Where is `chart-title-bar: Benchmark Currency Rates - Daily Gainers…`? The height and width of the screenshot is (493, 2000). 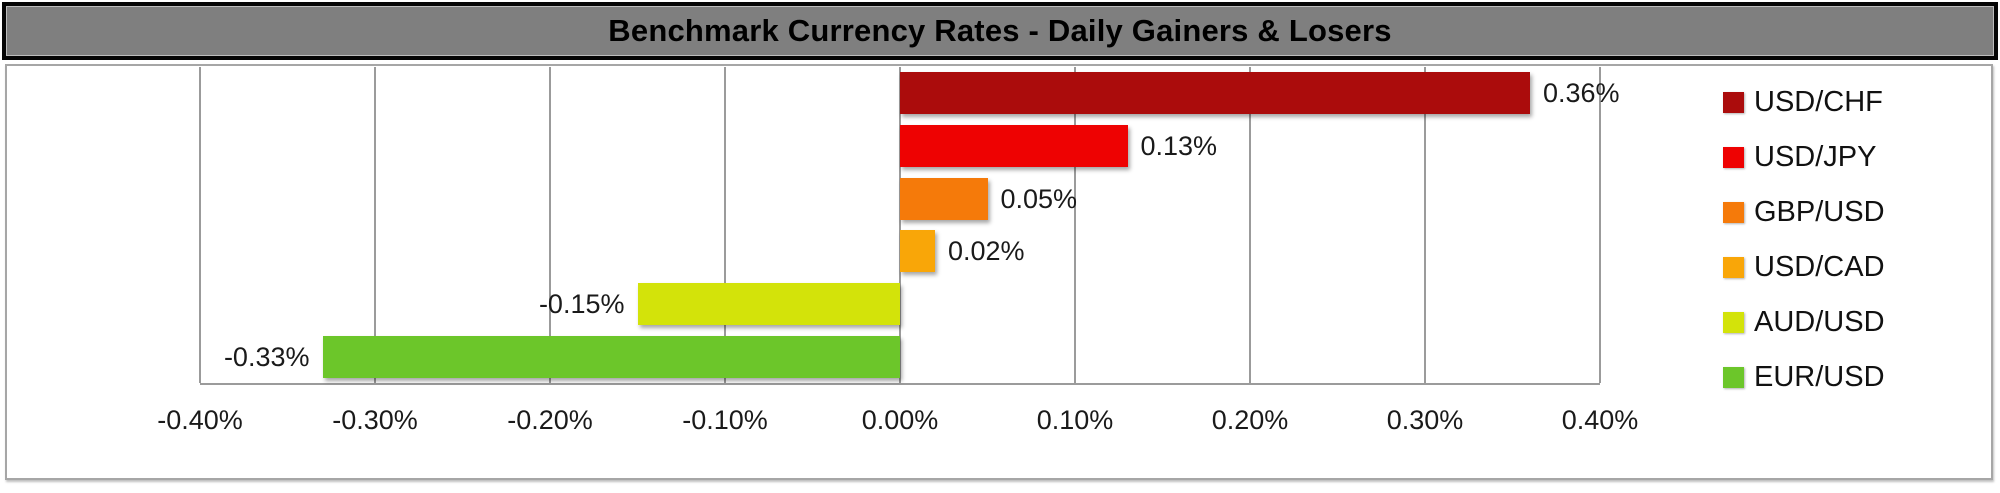 chart-title-bar: Benchmark Currency Rates - Daily Gainers… is located at coordinates (1000, 31).